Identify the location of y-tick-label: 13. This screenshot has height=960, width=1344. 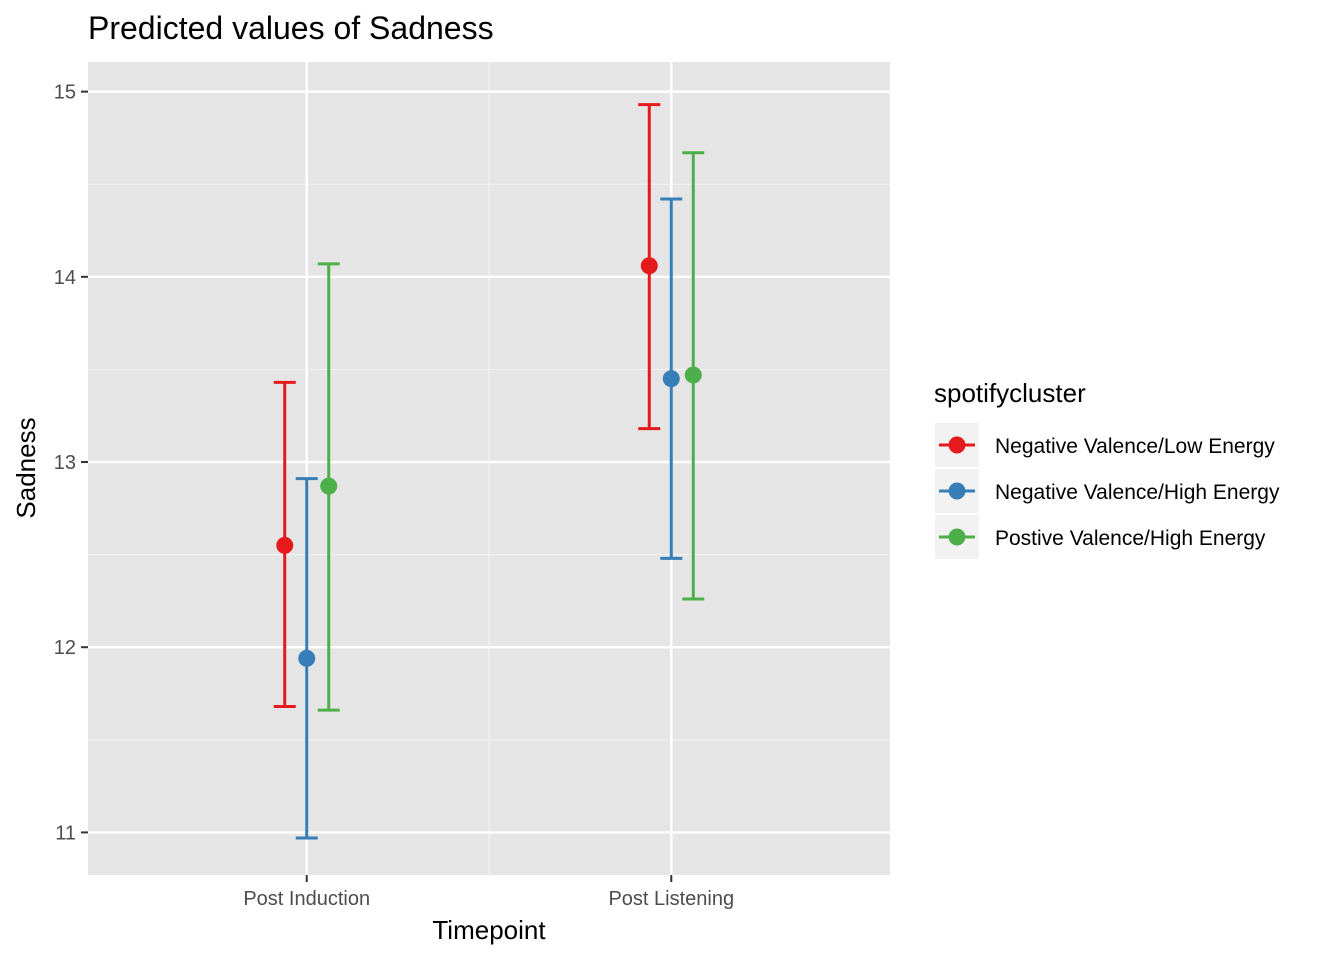
(65, 463).